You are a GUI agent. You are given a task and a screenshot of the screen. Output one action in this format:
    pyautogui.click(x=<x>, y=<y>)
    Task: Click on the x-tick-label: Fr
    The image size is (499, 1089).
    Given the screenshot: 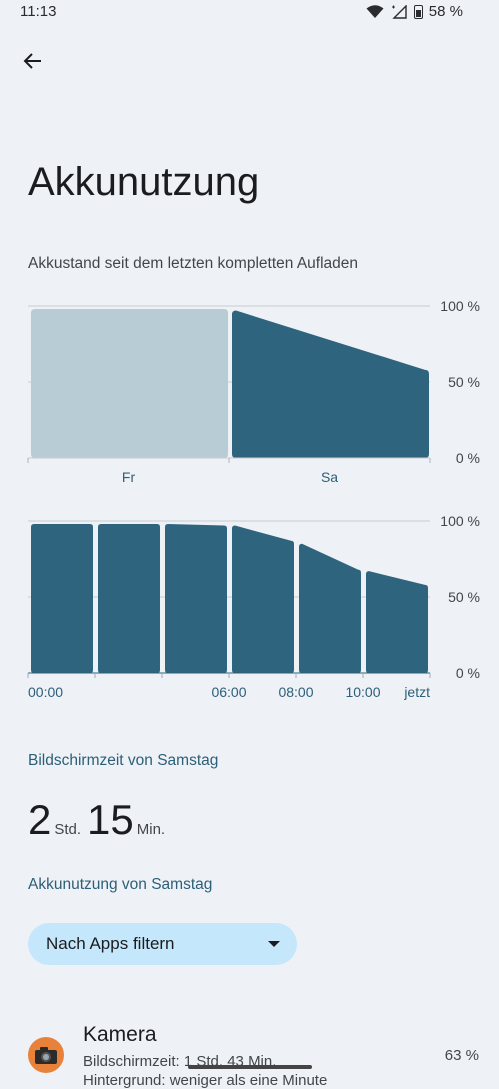 What is the action you would take?
    pyautogui.click(x=129, y=477)
    